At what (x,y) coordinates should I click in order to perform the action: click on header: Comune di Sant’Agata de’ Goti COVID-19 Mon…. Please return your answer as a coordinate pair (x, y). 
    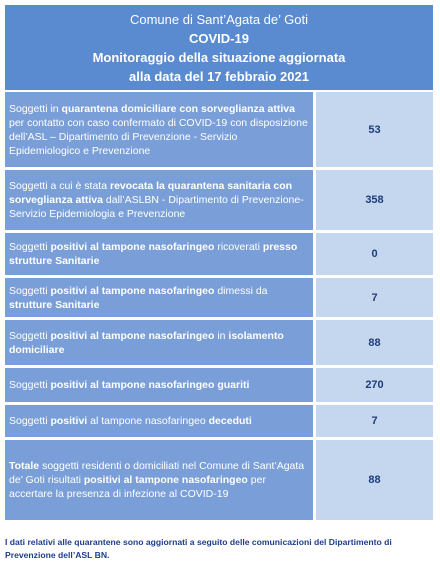
    Looking at the image, I should click on (219, 47).